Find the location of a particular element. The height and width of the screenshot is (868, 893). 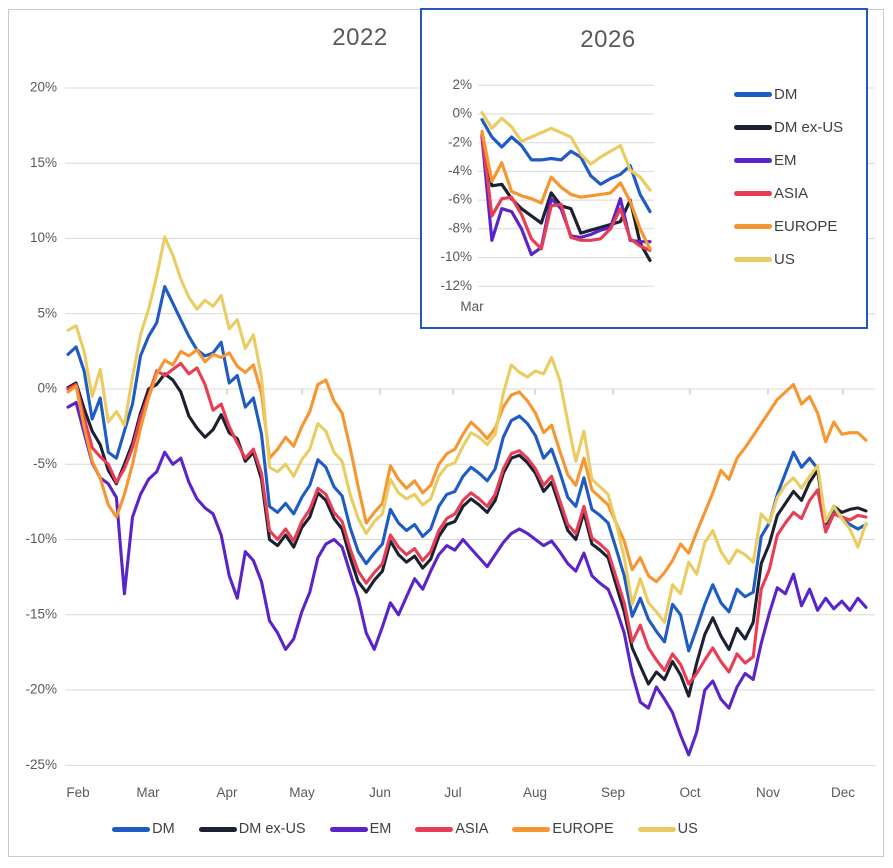

x-tick-label: Oct is located at coordinates (689, 792).